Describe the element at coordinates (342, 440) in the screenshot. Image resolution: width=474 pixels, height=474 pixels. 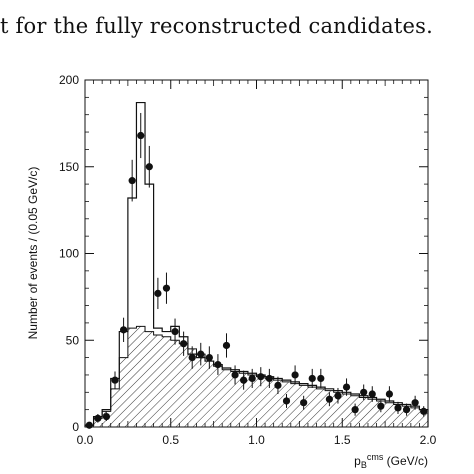
I see `x-tick-label: 1.5` at that location.